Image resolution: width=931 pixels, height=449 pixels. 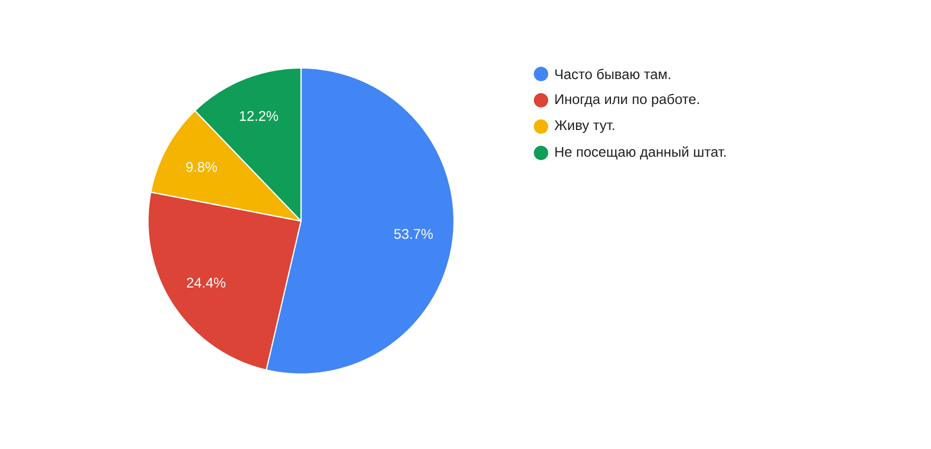 I want to click on data-label: 12.2%, so click(x=259, y=116).